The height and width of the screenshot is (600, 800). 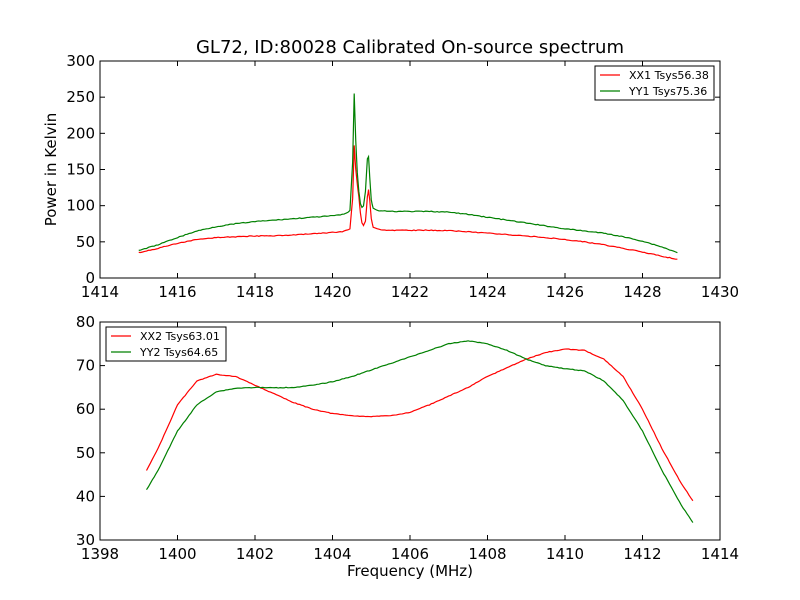 I want to click on x-tick-label: 1416, so click(x=177, y=292).